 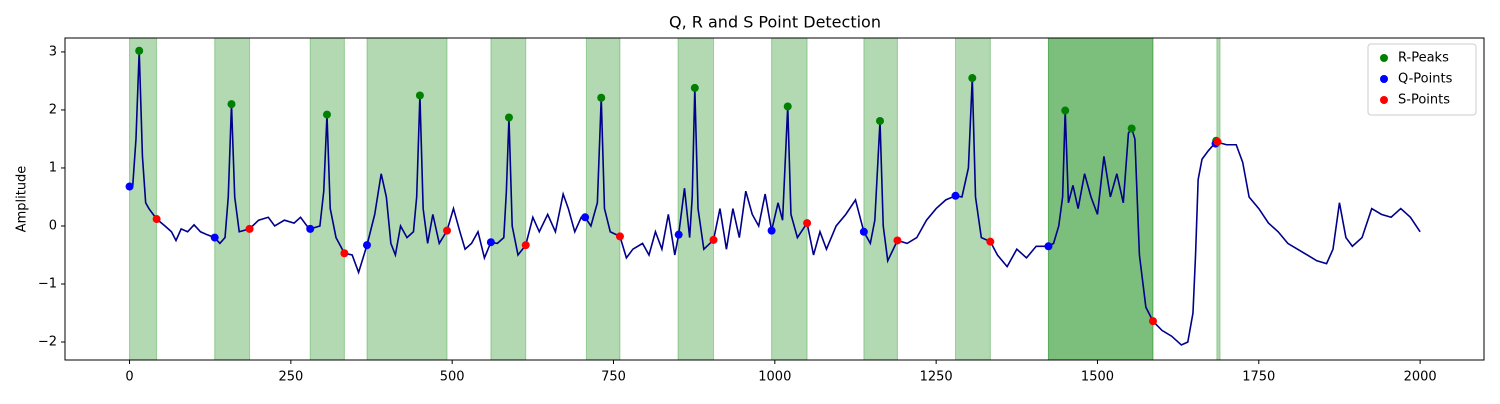 I want to click on x-tick-label: 1750, so click(x=1258, y=377).